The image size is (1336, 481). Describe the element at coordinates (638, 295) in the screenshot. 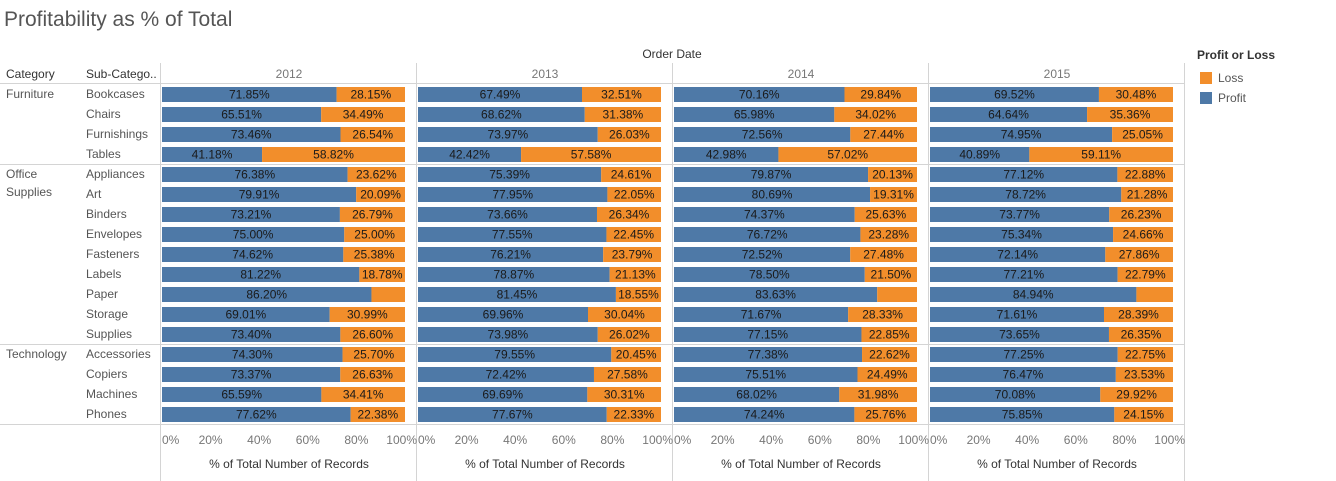

I see `data-label-loss: 18.55%` at that location.